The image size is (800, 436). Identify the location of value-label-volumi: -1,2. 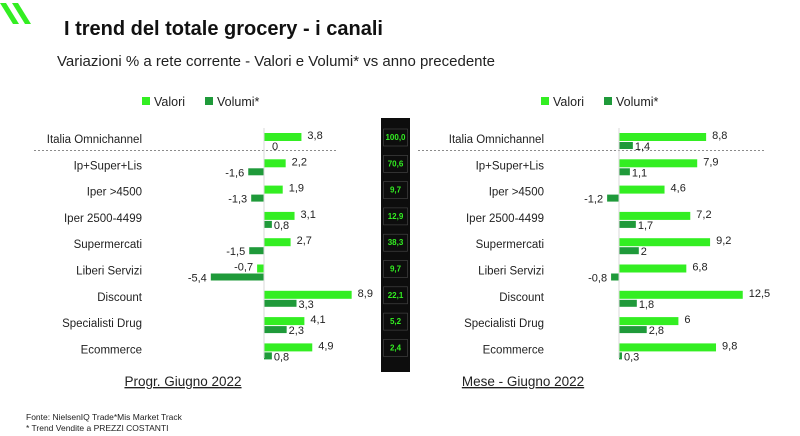
(593, 200).